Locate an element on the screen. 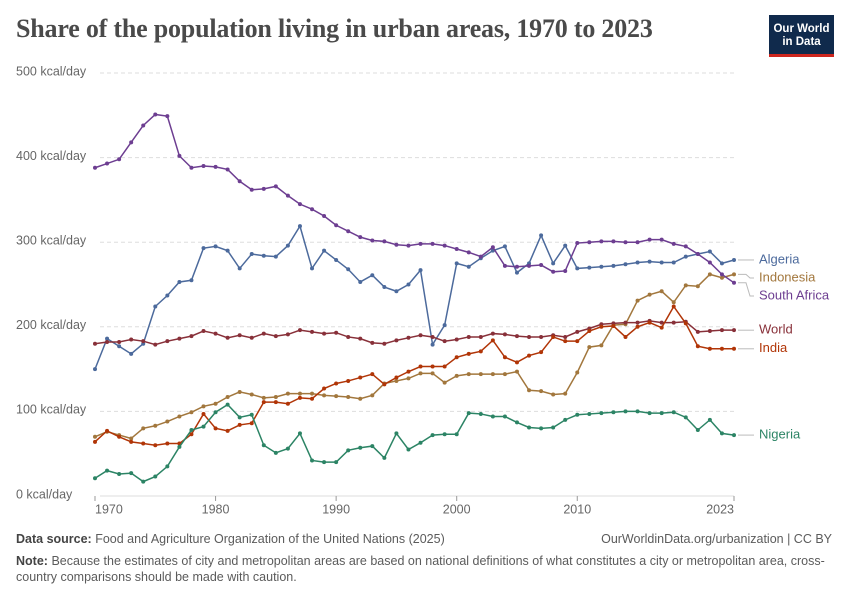 The height and width of the screenshot is (600, 850). y-tick-label: 400 kcal/day is located at coordinates (51, 156).